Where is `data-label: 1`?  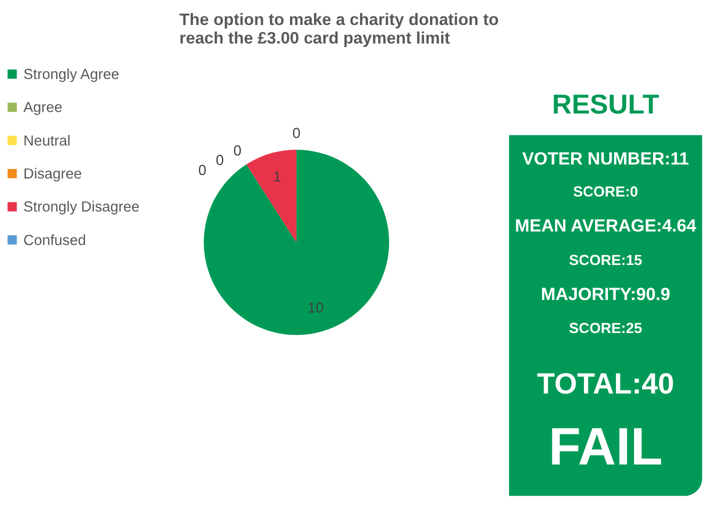 data-label: 1 is located at coordinates (277, 178).